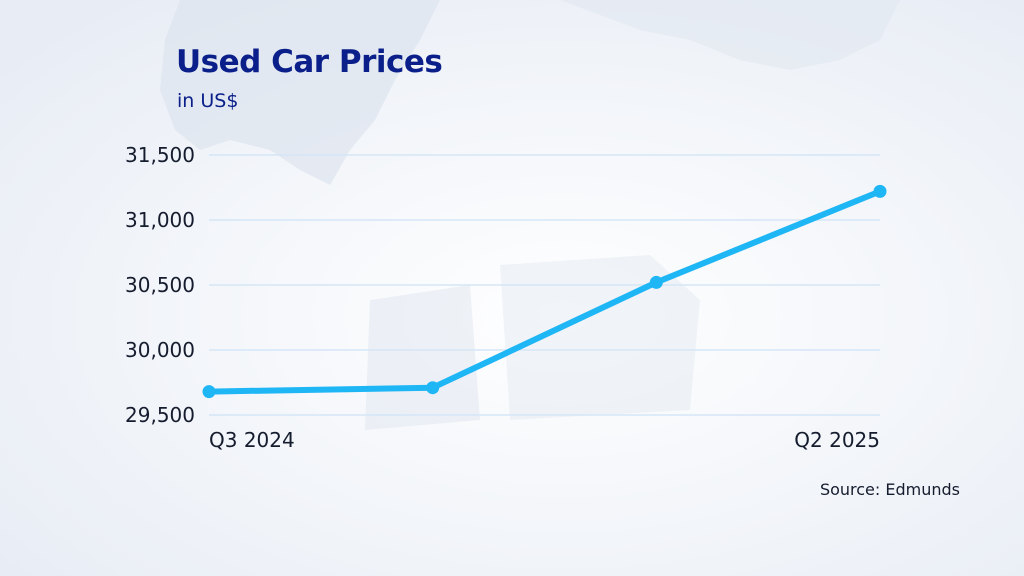  Describe the element at coordinates (160, 155) in the screenshot. I see `y-tick-label: 31,500` at that location.